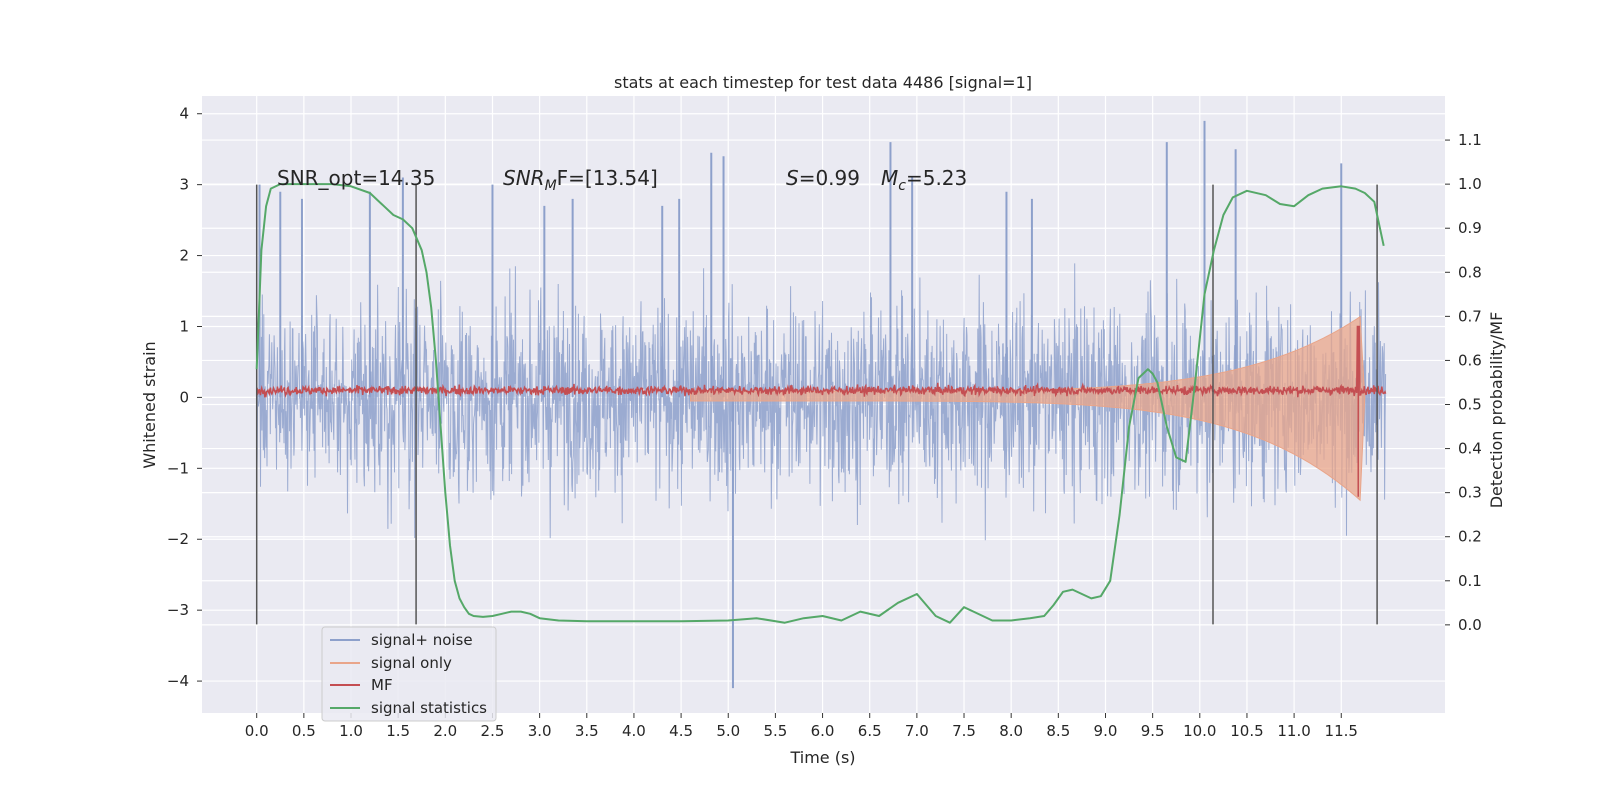  I want to click on x-tick-label: 2.5, so click(493, 731).